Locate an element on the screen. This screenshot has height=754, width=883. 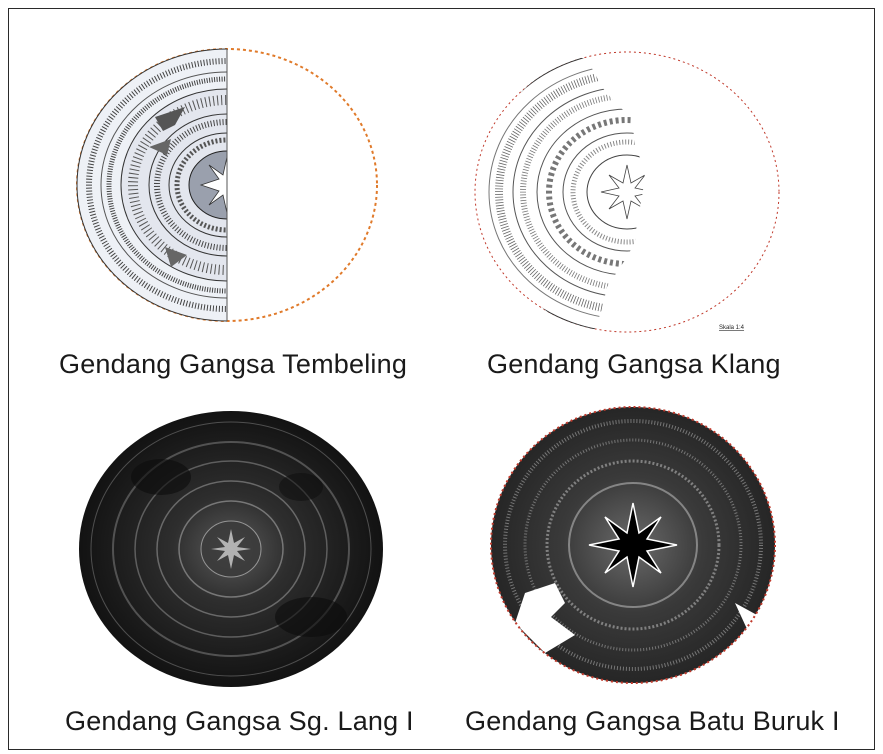
drum-klang-drawing: Skala 1:4 is located at coordinates (627, 192).